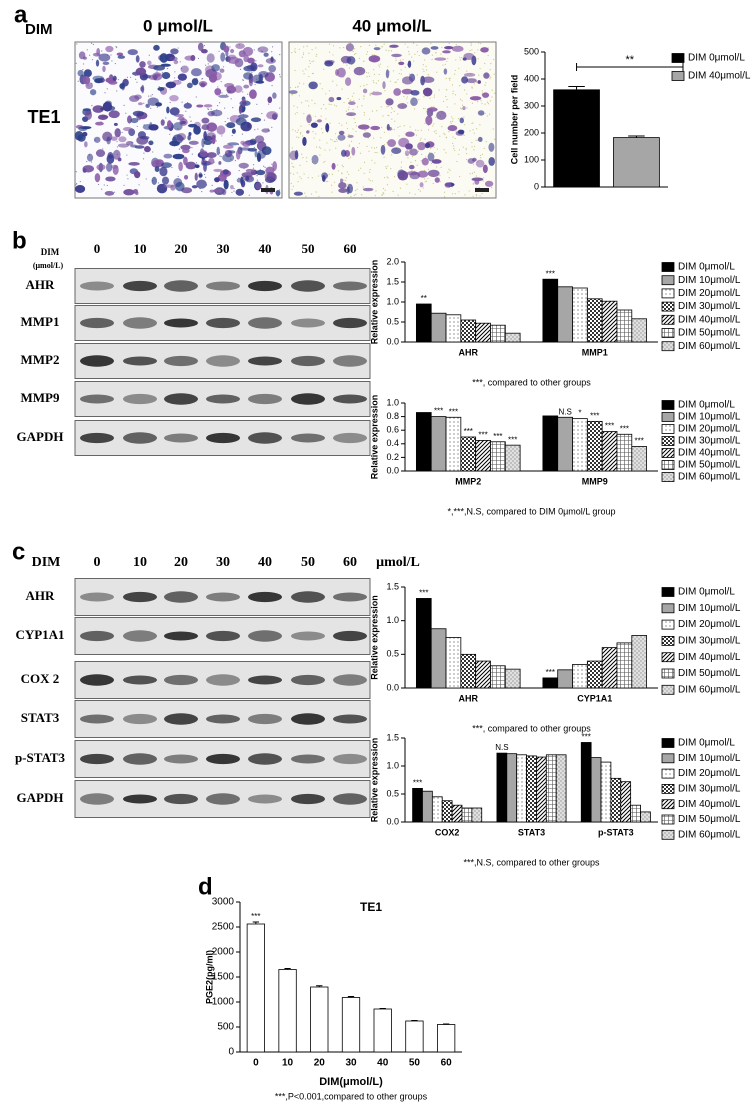 Image resolution: width=754 pixels, height=1106 pixels. Describe the element at coordinates (709, 804) in the screenshot. I see `legend-label: DIM 40μmol/L` at that location.